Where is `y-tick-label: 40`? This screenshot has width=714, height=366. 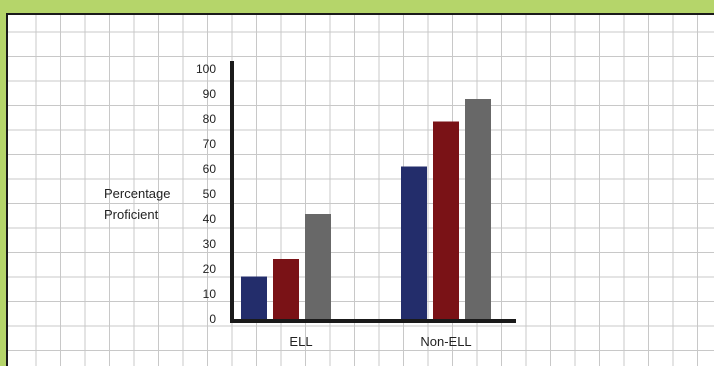 y-tick-label: 40 is located at coordinates (210, 219).